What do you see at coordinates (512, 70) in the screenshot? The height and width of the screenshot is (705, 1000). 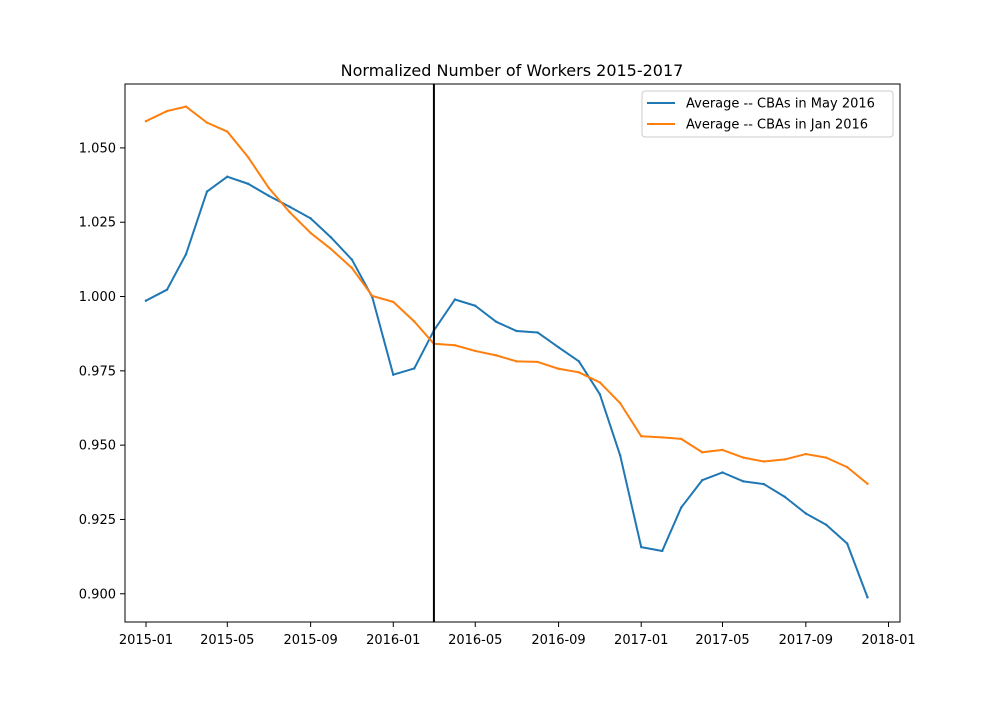 I see `chart-title: Normalized Number of Workers 2015-2017` at bounding box center [512, 70].